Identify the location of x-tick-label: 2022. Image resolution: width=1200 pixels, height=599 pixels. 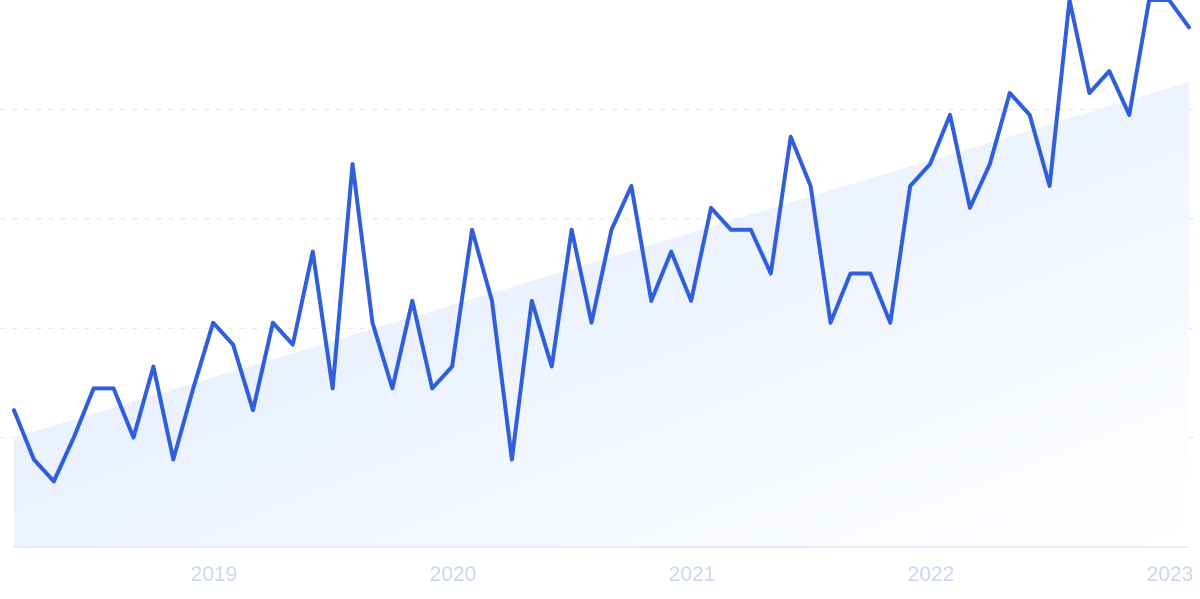
(931, 574).